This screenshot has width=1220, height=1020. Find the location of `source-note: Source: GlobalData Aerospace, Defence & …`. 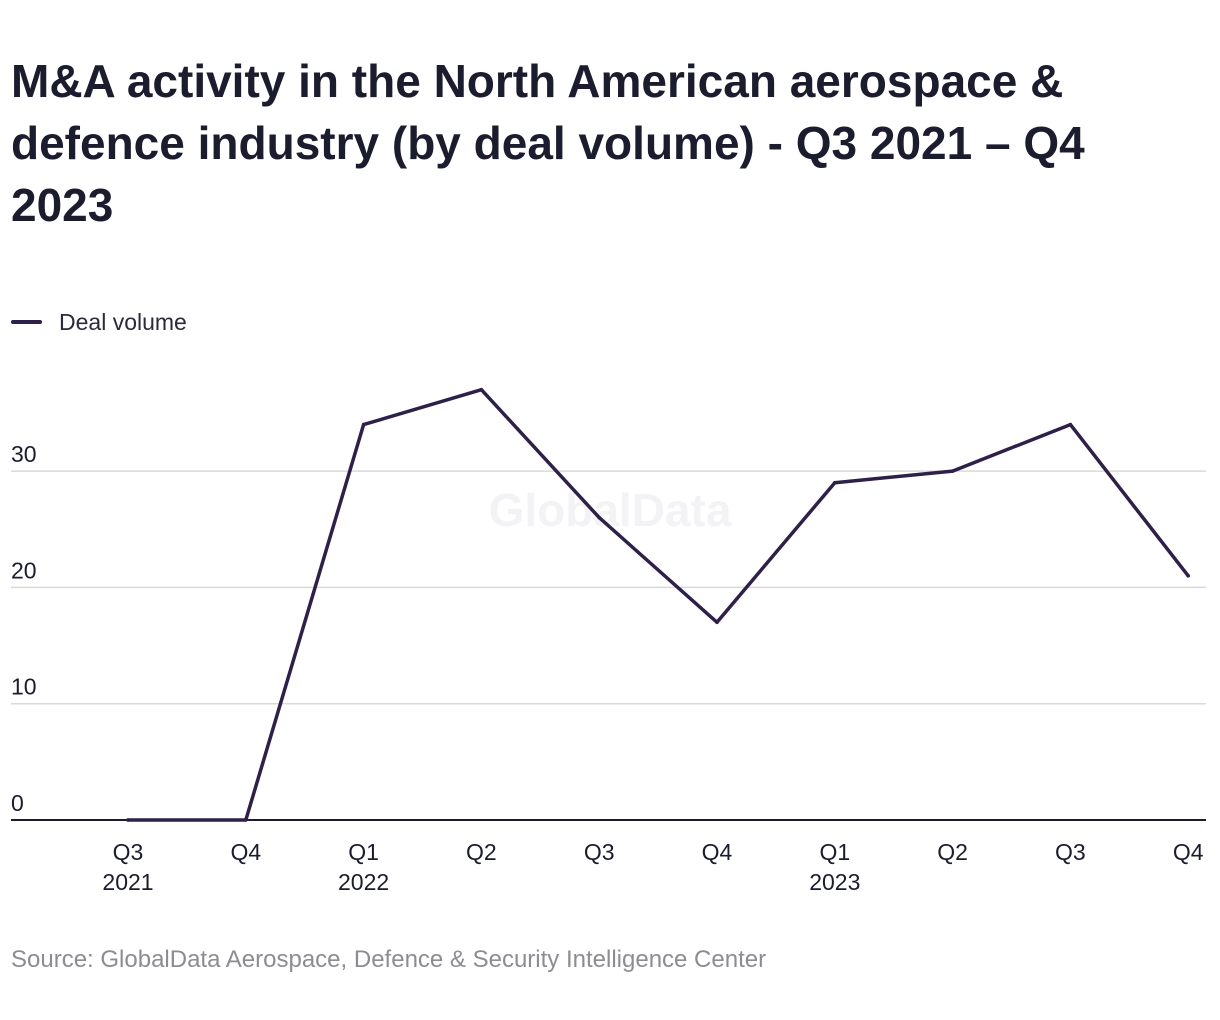

source-note: Source: GlobalData Aerospace, Defence & … is located at coordinates (389, 959).